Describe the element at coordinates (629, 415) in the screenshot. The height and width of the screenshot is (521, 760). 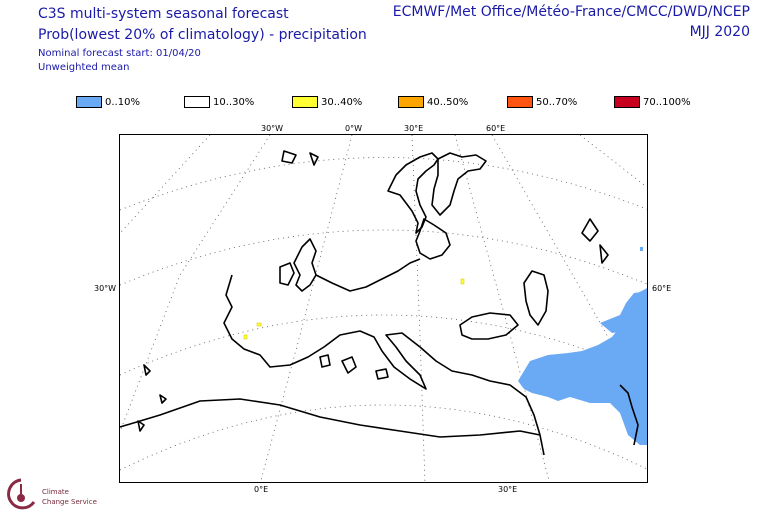
I see `gulf-coast` at that location.